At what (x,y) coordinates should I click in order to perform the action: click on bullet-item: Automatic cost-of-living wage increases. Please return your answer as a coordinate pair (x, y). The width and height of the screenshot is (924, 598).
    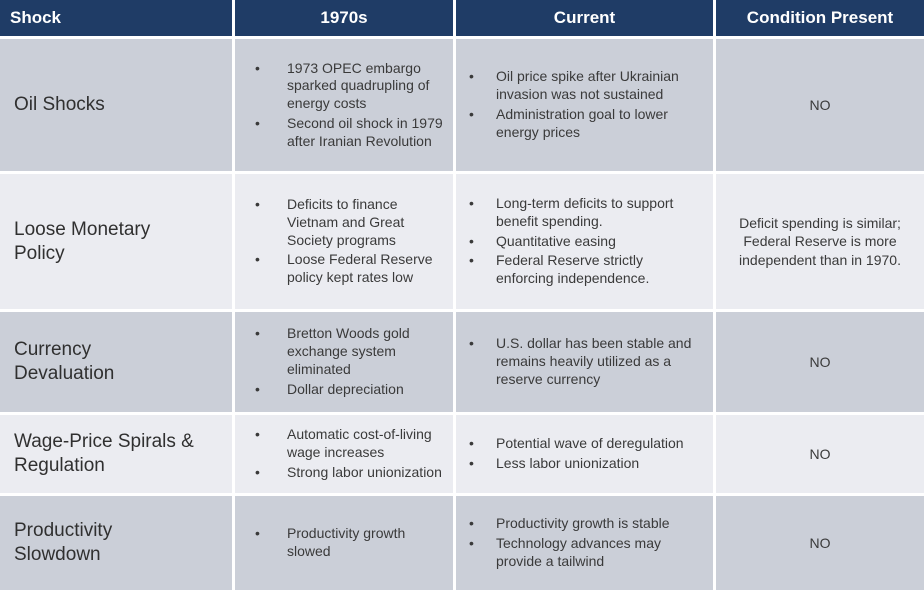
    Looking at the image, I should click on (344, 444).